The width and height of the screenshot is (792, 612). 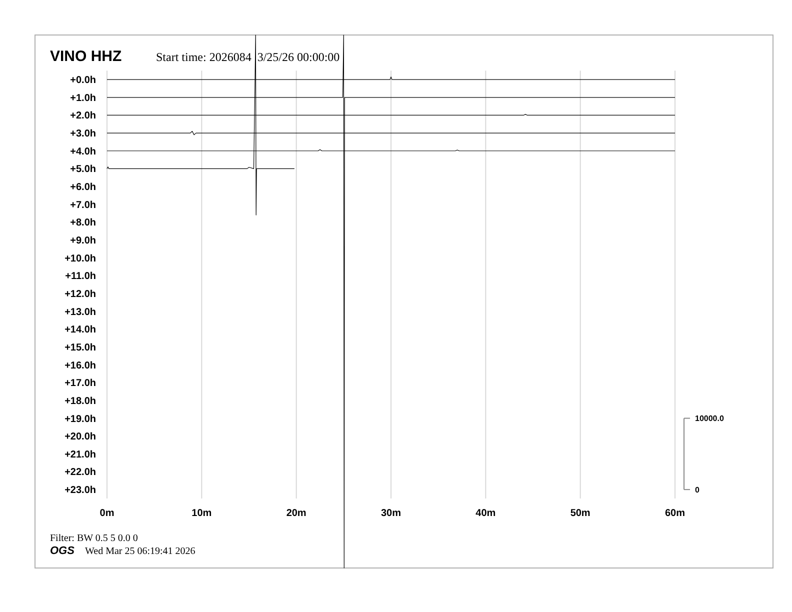 I want to click on y-tick-label: +15.0h, so click(x=80, y=348).